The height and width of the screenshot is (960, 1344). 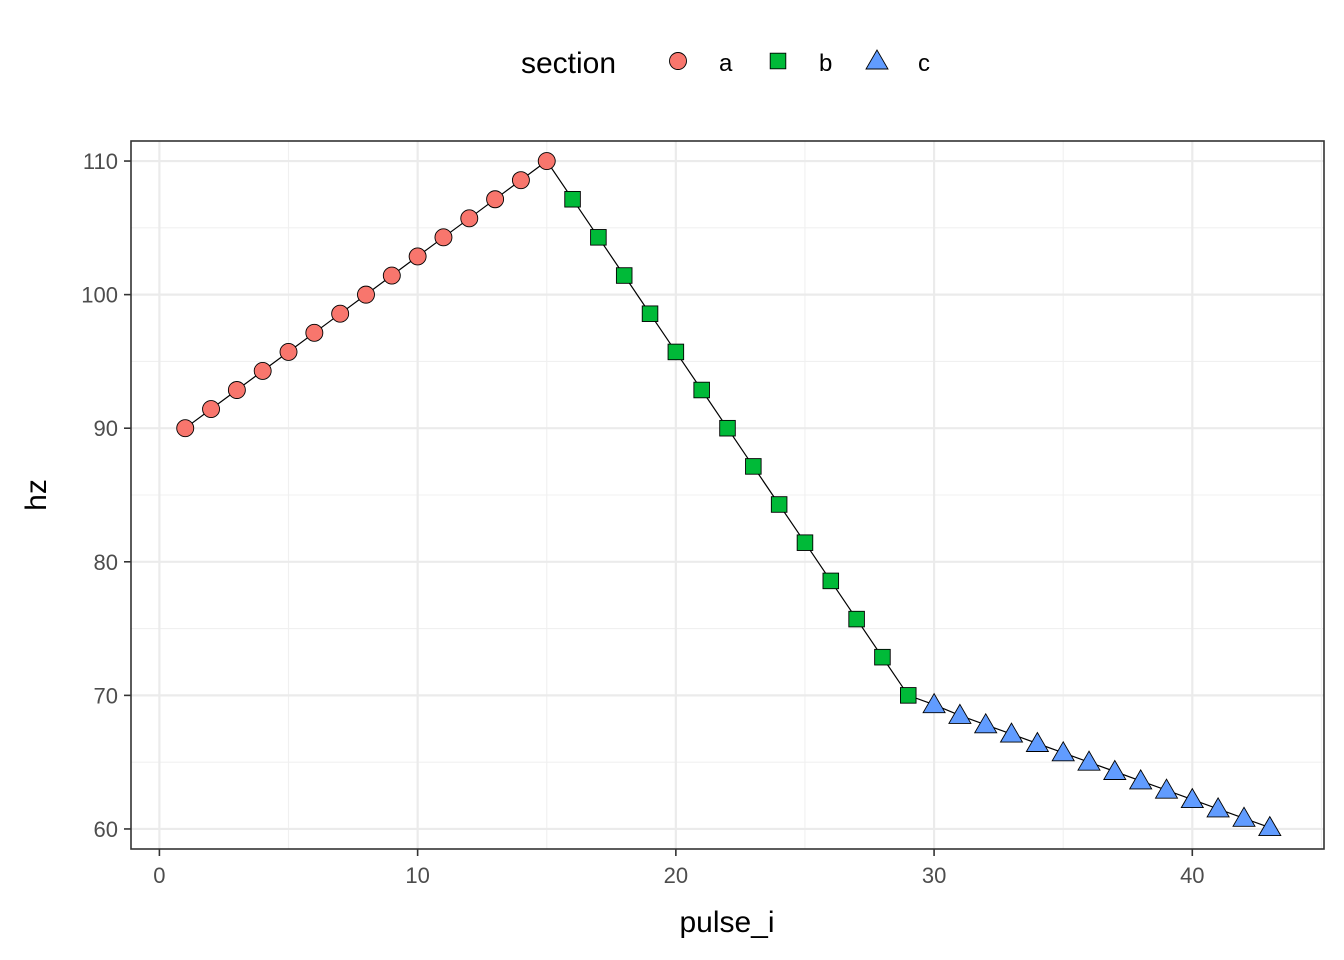 What do you see at coordinates (36, 495) in the screenshot?
I see `y-axis-title: hz` at bounding box center [36, 495].